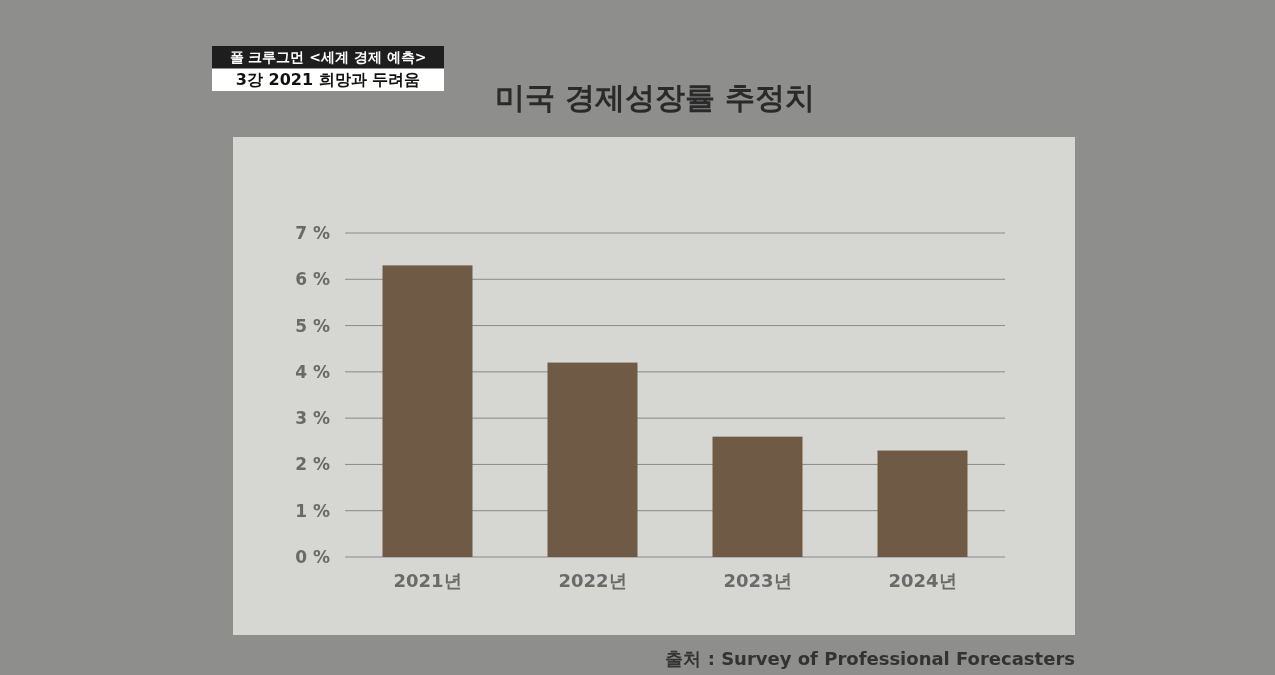 The width and height of the screenshot is (1275, 675). Describe the element at coordinates (312, 557) in the screenshot. I see `y-tick-label: 0 %` at that location.